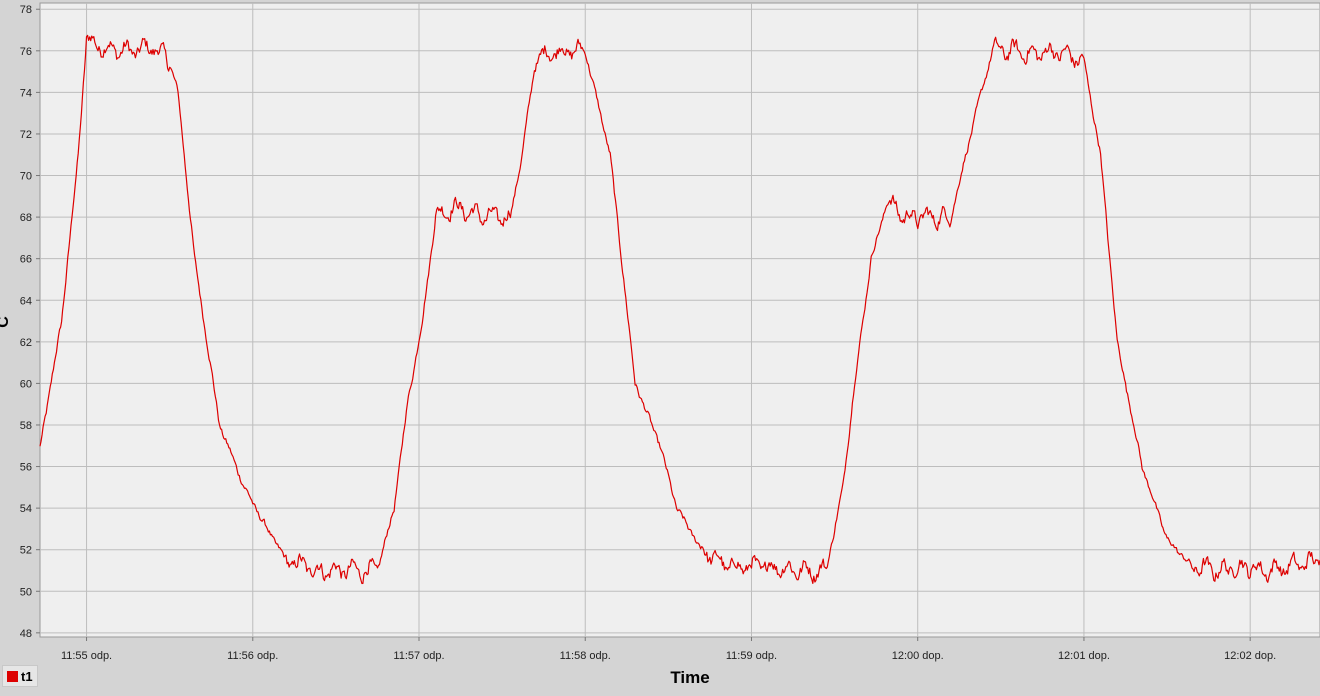 The width and height of the screenshot is (1320, 696). I want to click on y-tick-label: 60, so click(26, 384).